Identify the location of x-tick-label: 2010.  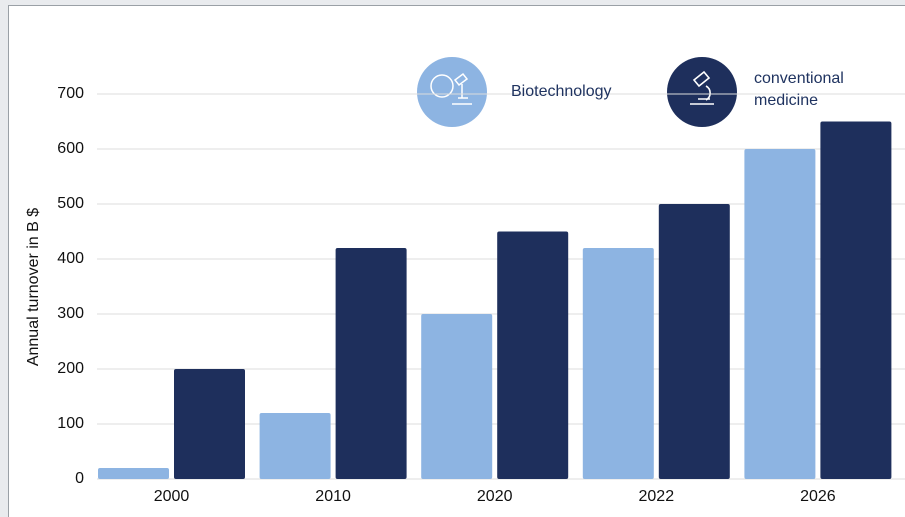
(333, 496).